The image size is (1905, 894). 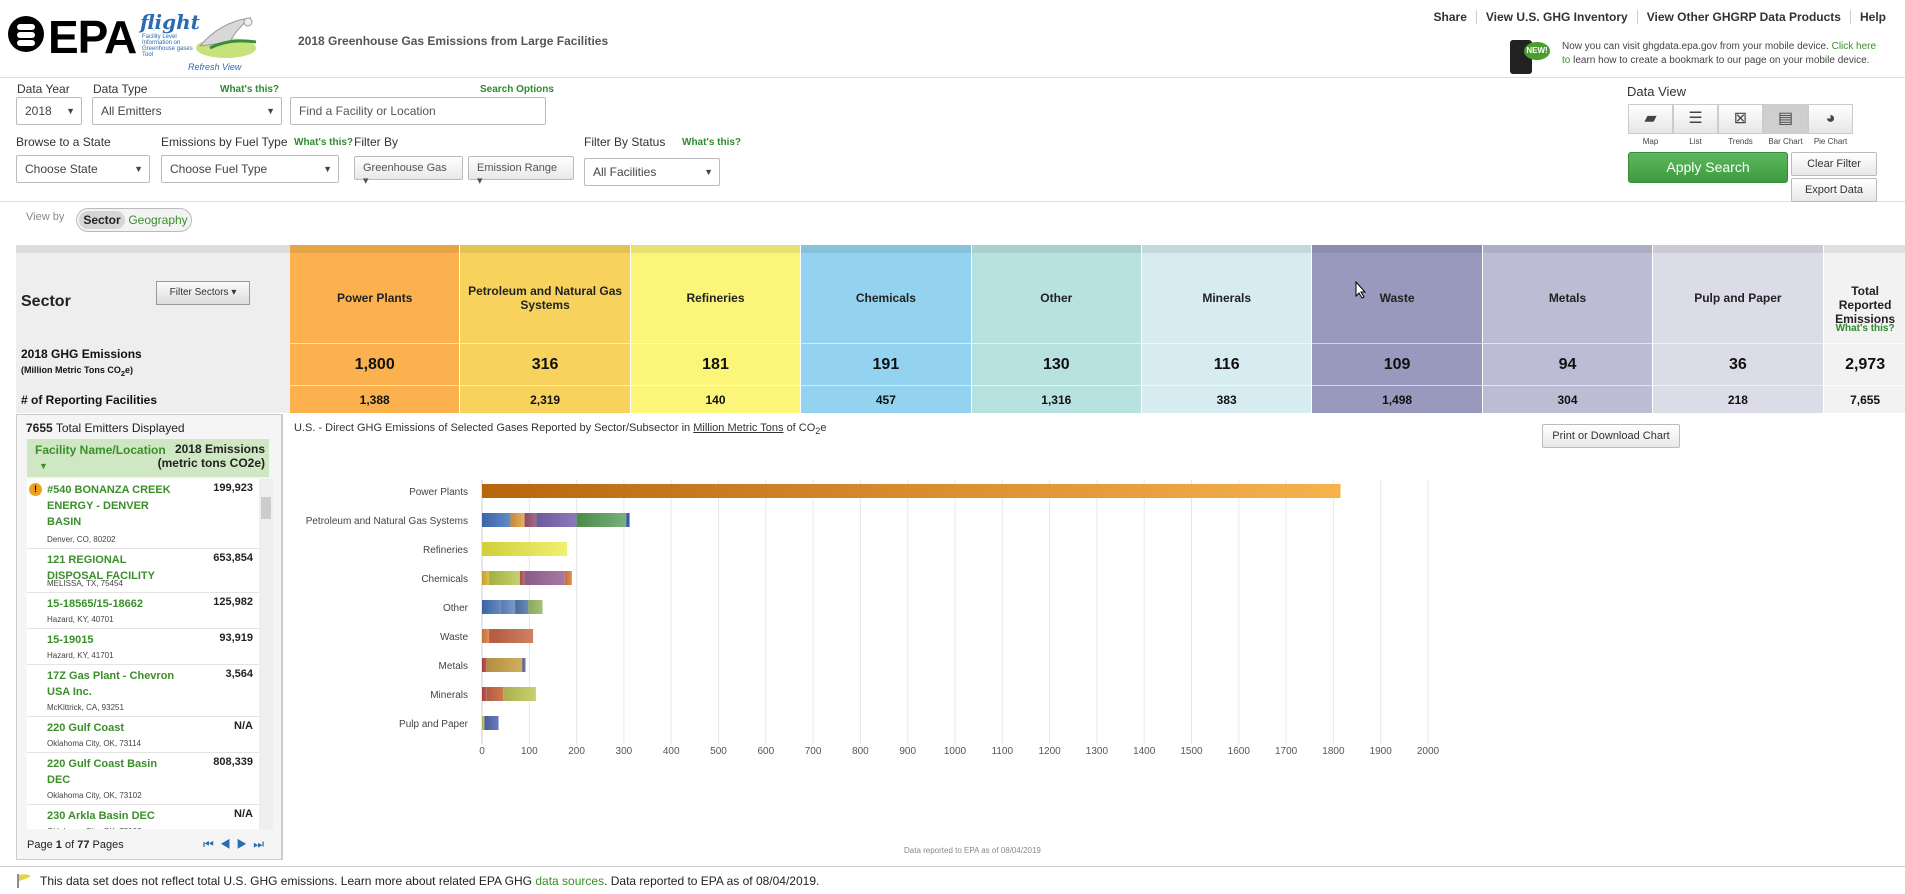 What do you see at coordinates (716, 329) in the screenshot?
I see `sector-column: Refineries 181 140` at bounding box center [716, 329].